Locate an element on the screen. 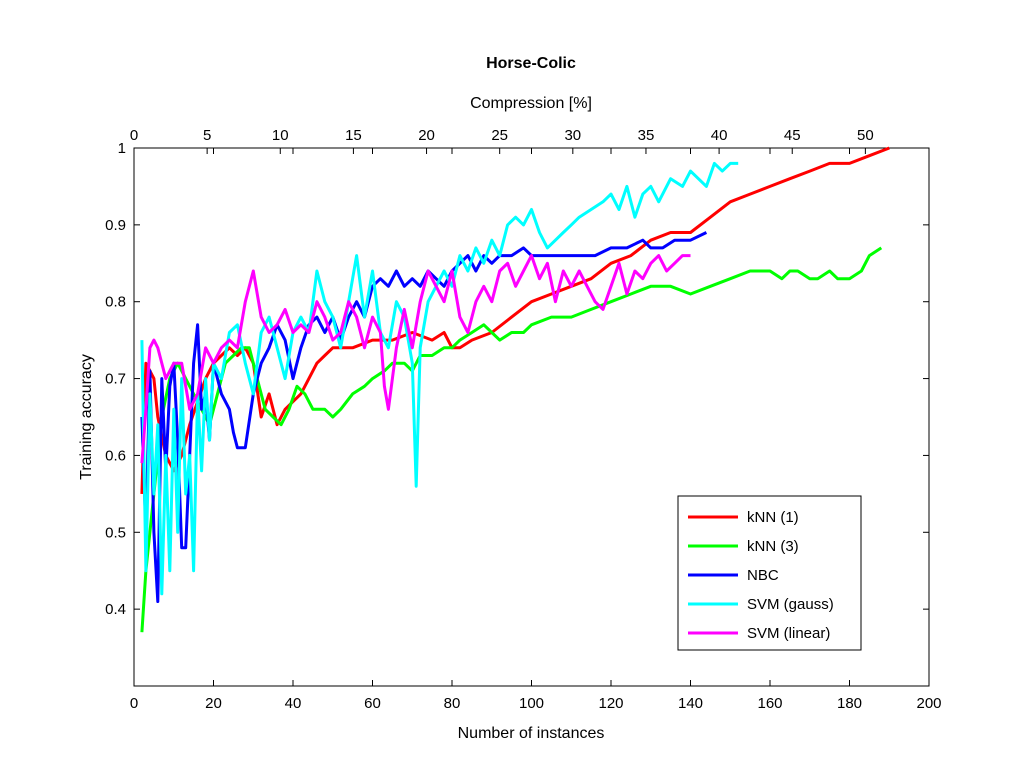 Image resolution: width=1024 pixels, height=769 pixels. y-tick-label: 0.7 is located at coordinates (115, 379).